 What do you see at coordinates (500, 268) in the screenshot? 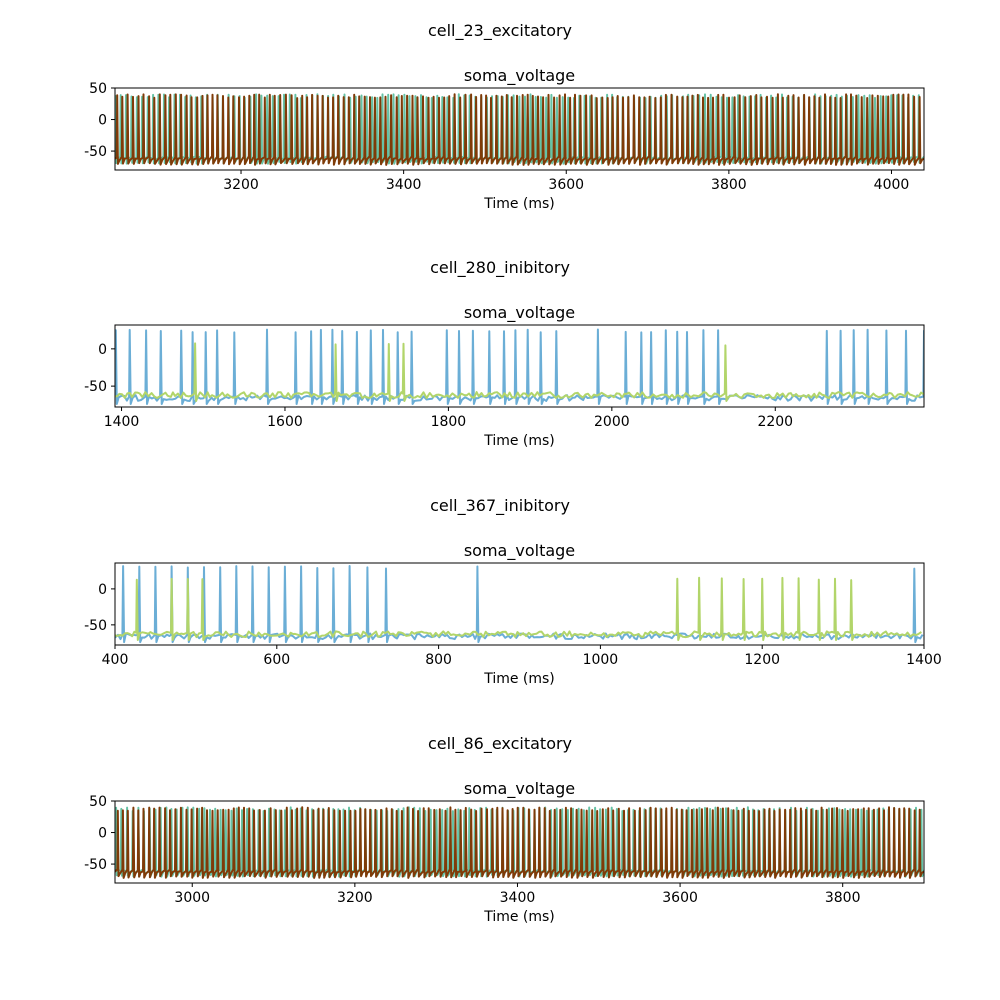
I see `panel-suptitle: cell_280_inibitory` at bounding box center [500, 268].